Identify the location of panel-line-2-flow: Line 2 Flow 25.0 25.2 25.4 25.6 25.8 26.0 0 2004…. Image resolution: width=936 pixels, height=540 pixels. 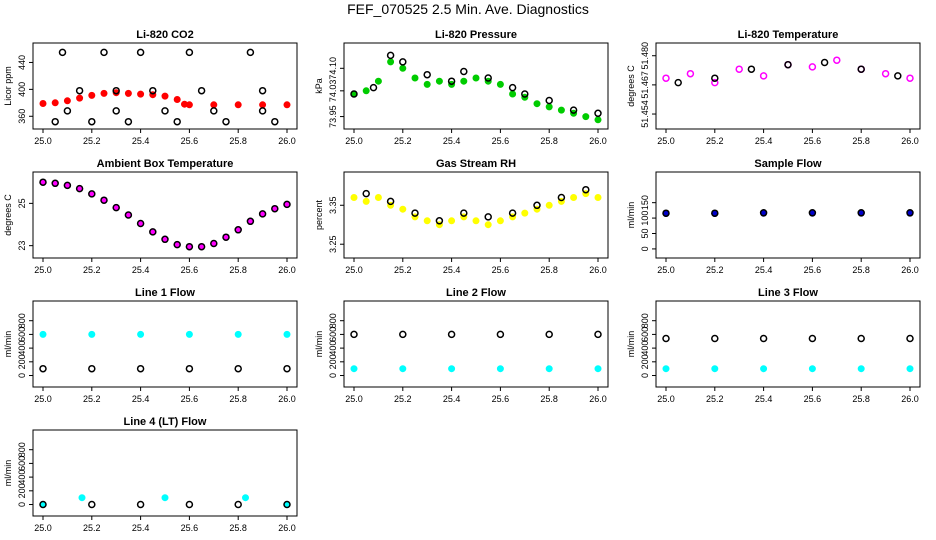
(461, 345).